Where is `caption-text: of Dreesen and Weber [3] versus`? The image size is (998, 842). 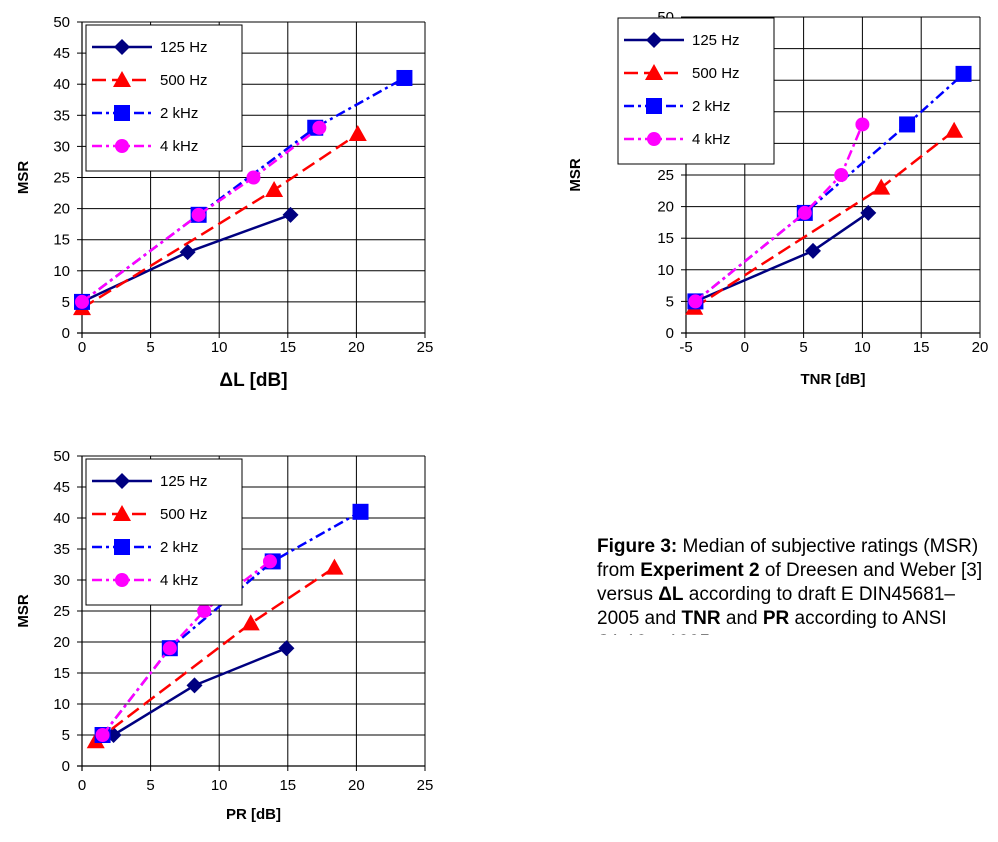
caption-text: of Dreesen and Weber [3] versus is located at coordinates (790, 582).